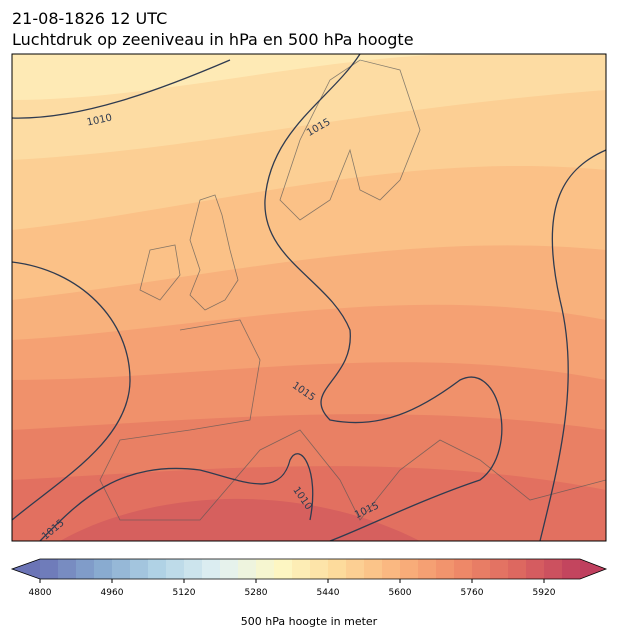 The width and height of the screenshot is (618, 643). Describe the element at coordinates (240, 519) in the screenshot. I see `band` at that location.